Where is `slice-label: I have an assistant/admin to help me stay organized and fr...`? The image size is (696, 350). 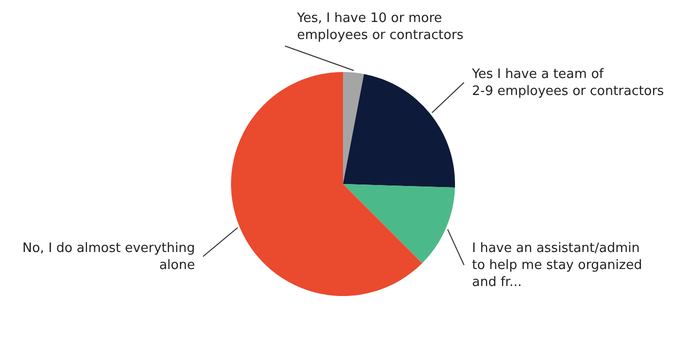 slice-label: I have an assistant/admin to help me stay organized and fr... is located at coordinates (557, 265).